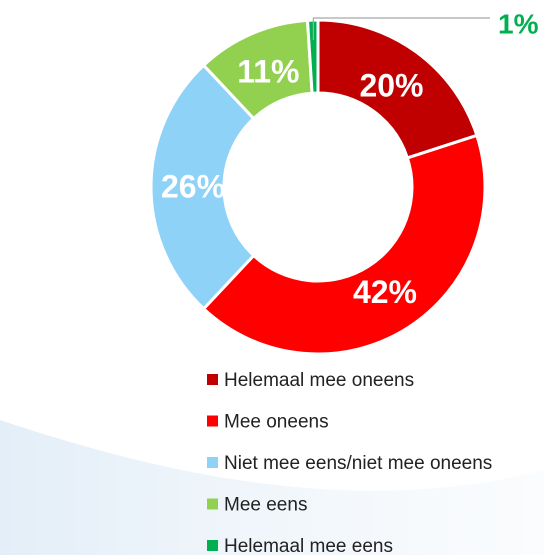 The height and width of the screenshot is (555, 544). I want to click on data-label: 1%, so click(518, 23).